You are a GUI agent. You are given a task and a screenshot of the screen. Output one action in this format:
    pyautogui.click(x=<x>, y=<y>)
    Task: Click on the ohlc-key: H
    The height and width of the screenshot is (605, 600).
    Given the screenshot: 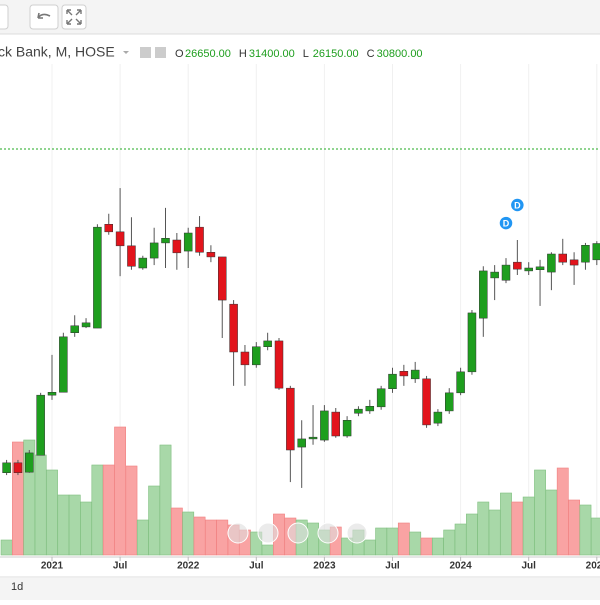 What is the action you would take?
    pyautogui.click(x=243, y=54)
    